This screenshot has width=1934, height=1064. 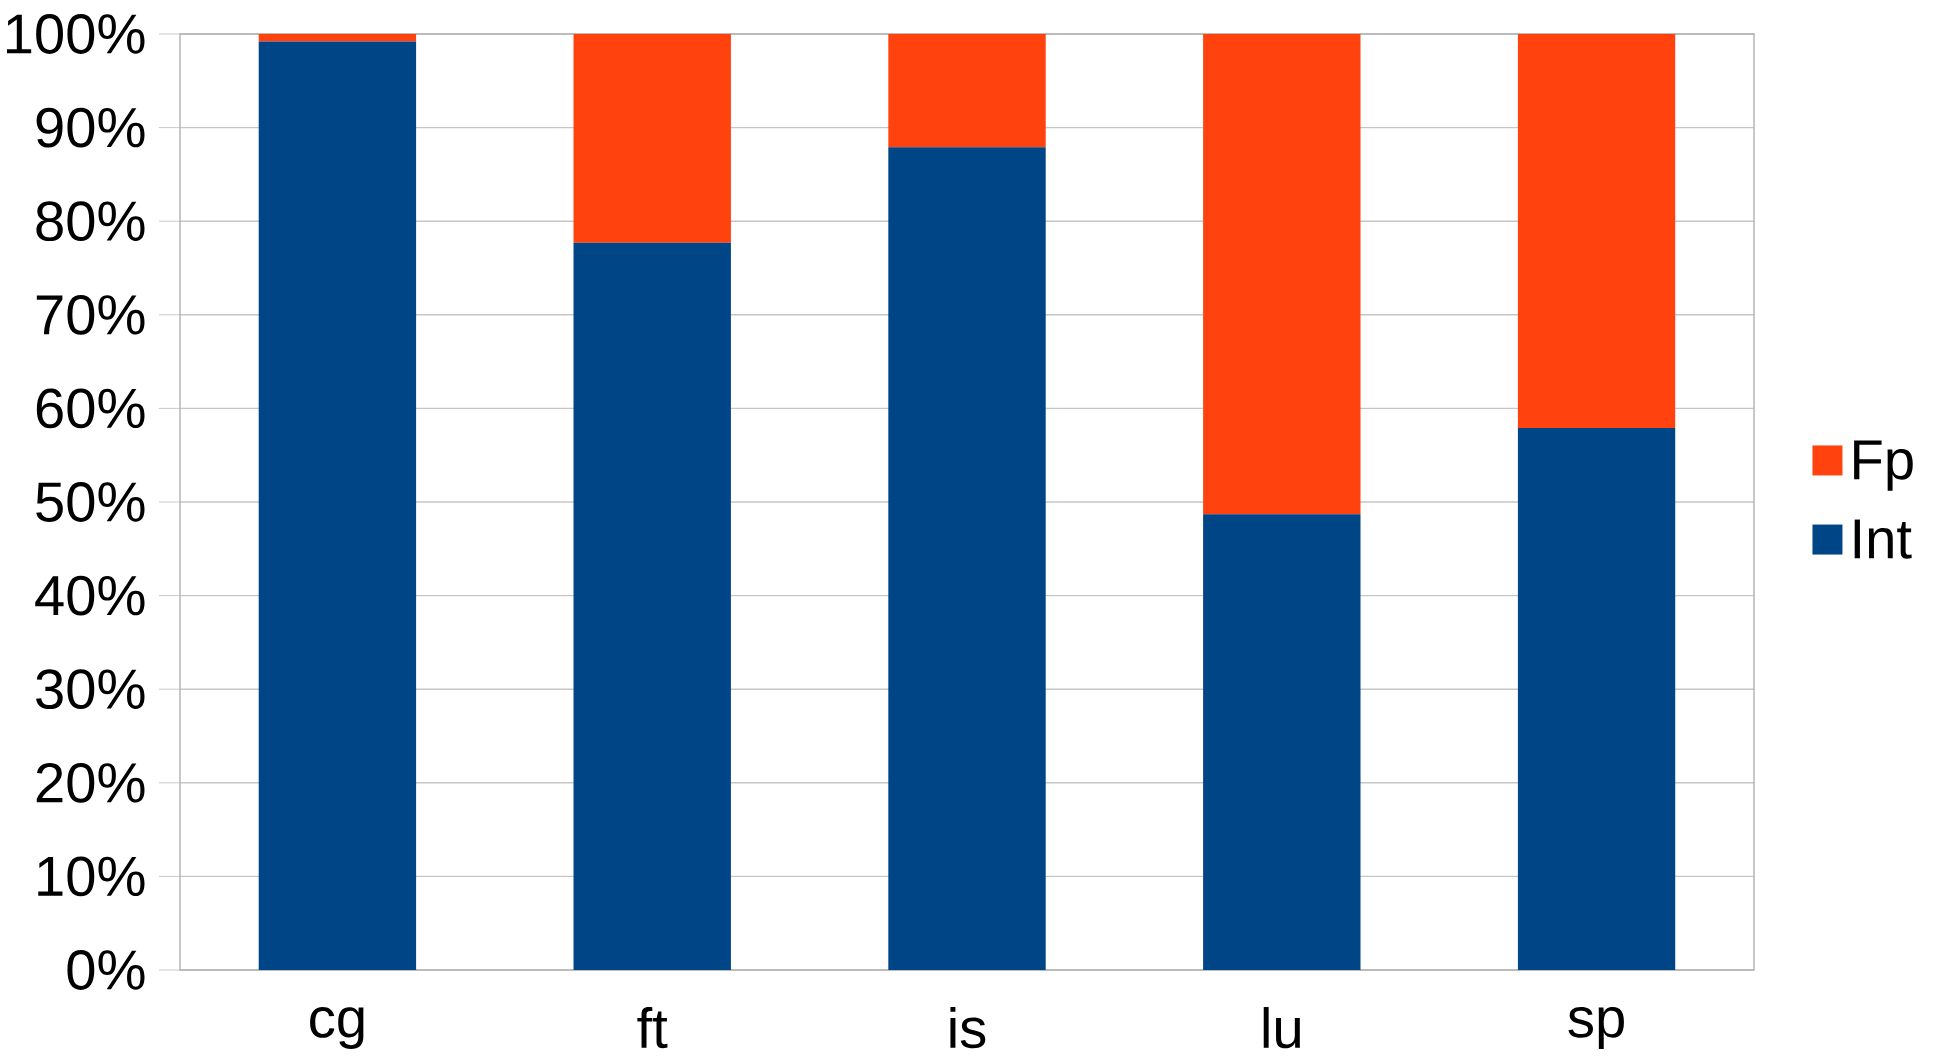 I want to click on y-tick-label: 0%, so click(x=106, y=970).